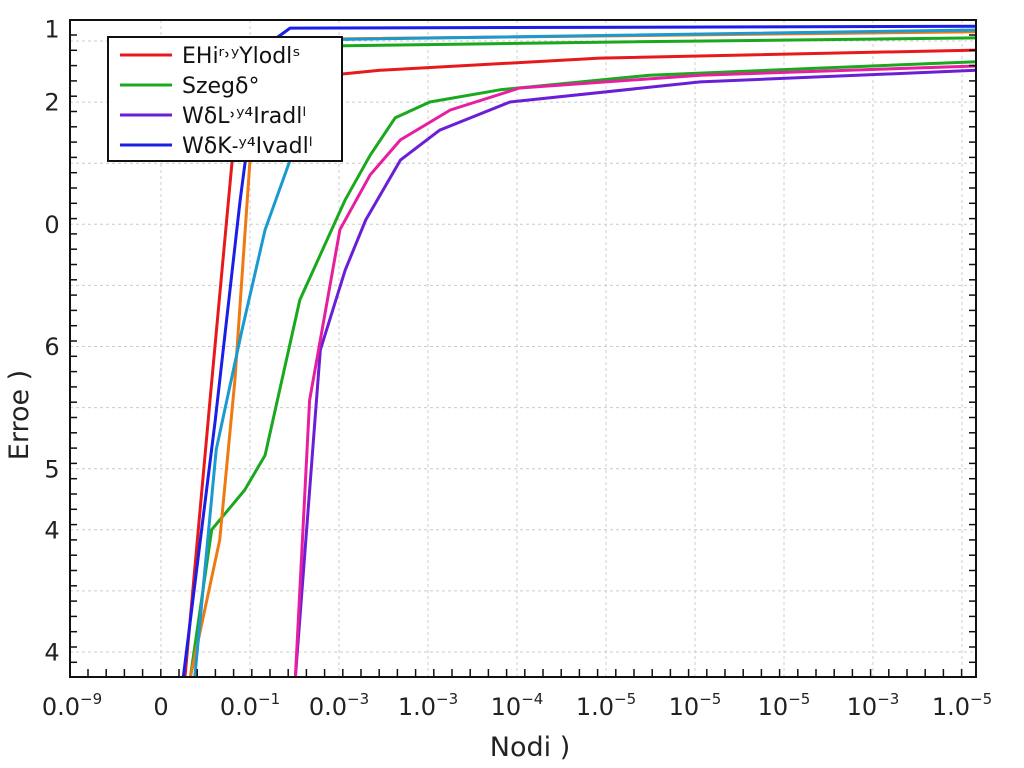  Describe the element at coordinates (244, 116) in the screenshot. I see `legend-label: WδL˒ʸ⁴Iradlˡ` at that location.